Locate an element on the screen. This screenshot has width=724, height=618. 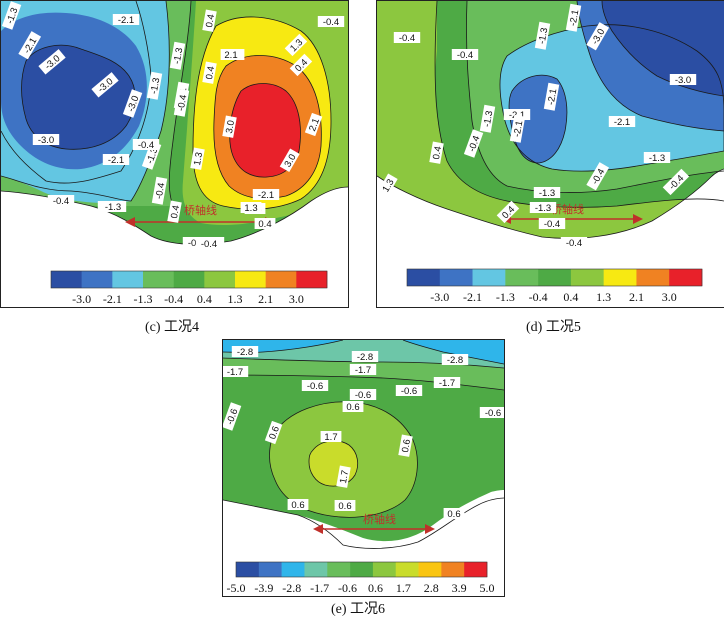
svg-text: 1.3 is located at coordinates (198, 158).